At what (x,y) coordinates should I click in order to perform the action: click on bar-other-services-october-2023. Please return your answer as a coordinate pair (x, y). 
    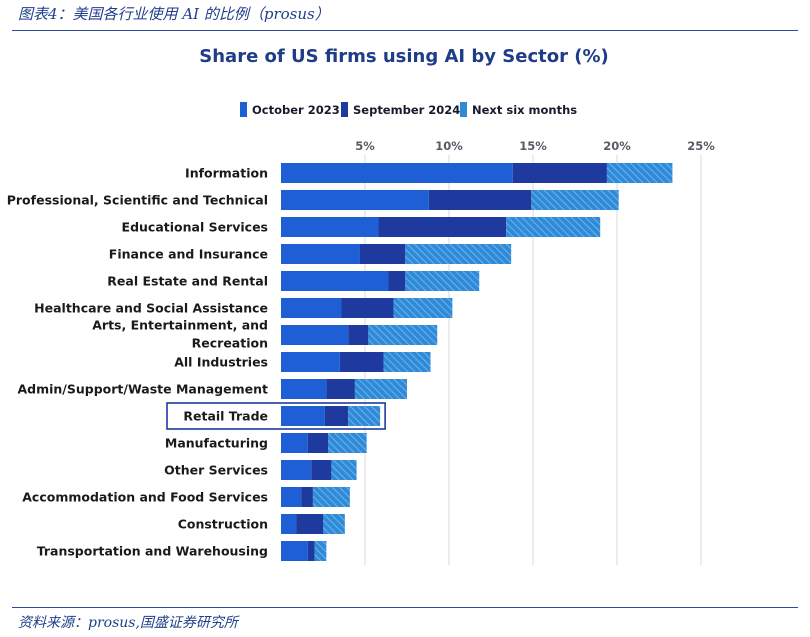
    Looking at the image, I should click on (296, 470).